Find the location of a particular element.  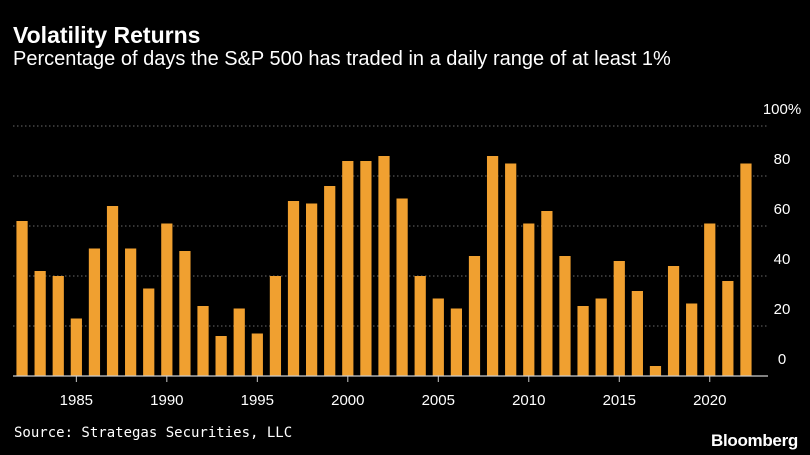

x-tick-label: 1995 is located at coordinates (257, 400).